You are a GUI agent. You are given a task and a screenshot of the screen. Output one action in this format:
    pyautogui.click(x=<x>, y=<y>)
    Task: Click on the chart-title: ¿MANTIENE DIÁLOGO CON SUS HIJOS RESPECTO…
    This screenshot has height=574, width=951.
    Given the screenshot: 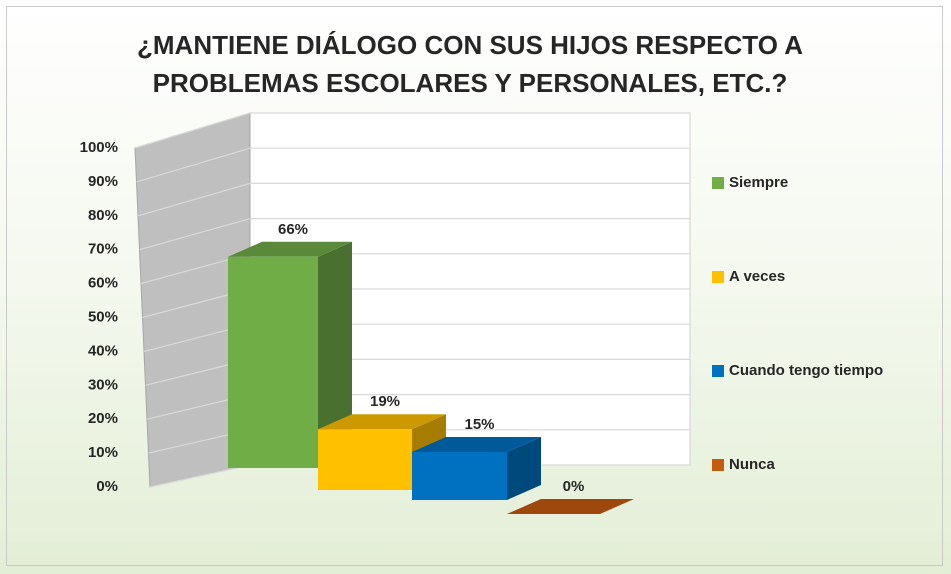 What is the action you would take?
    pyautogui.click(x=470, y=64)
    